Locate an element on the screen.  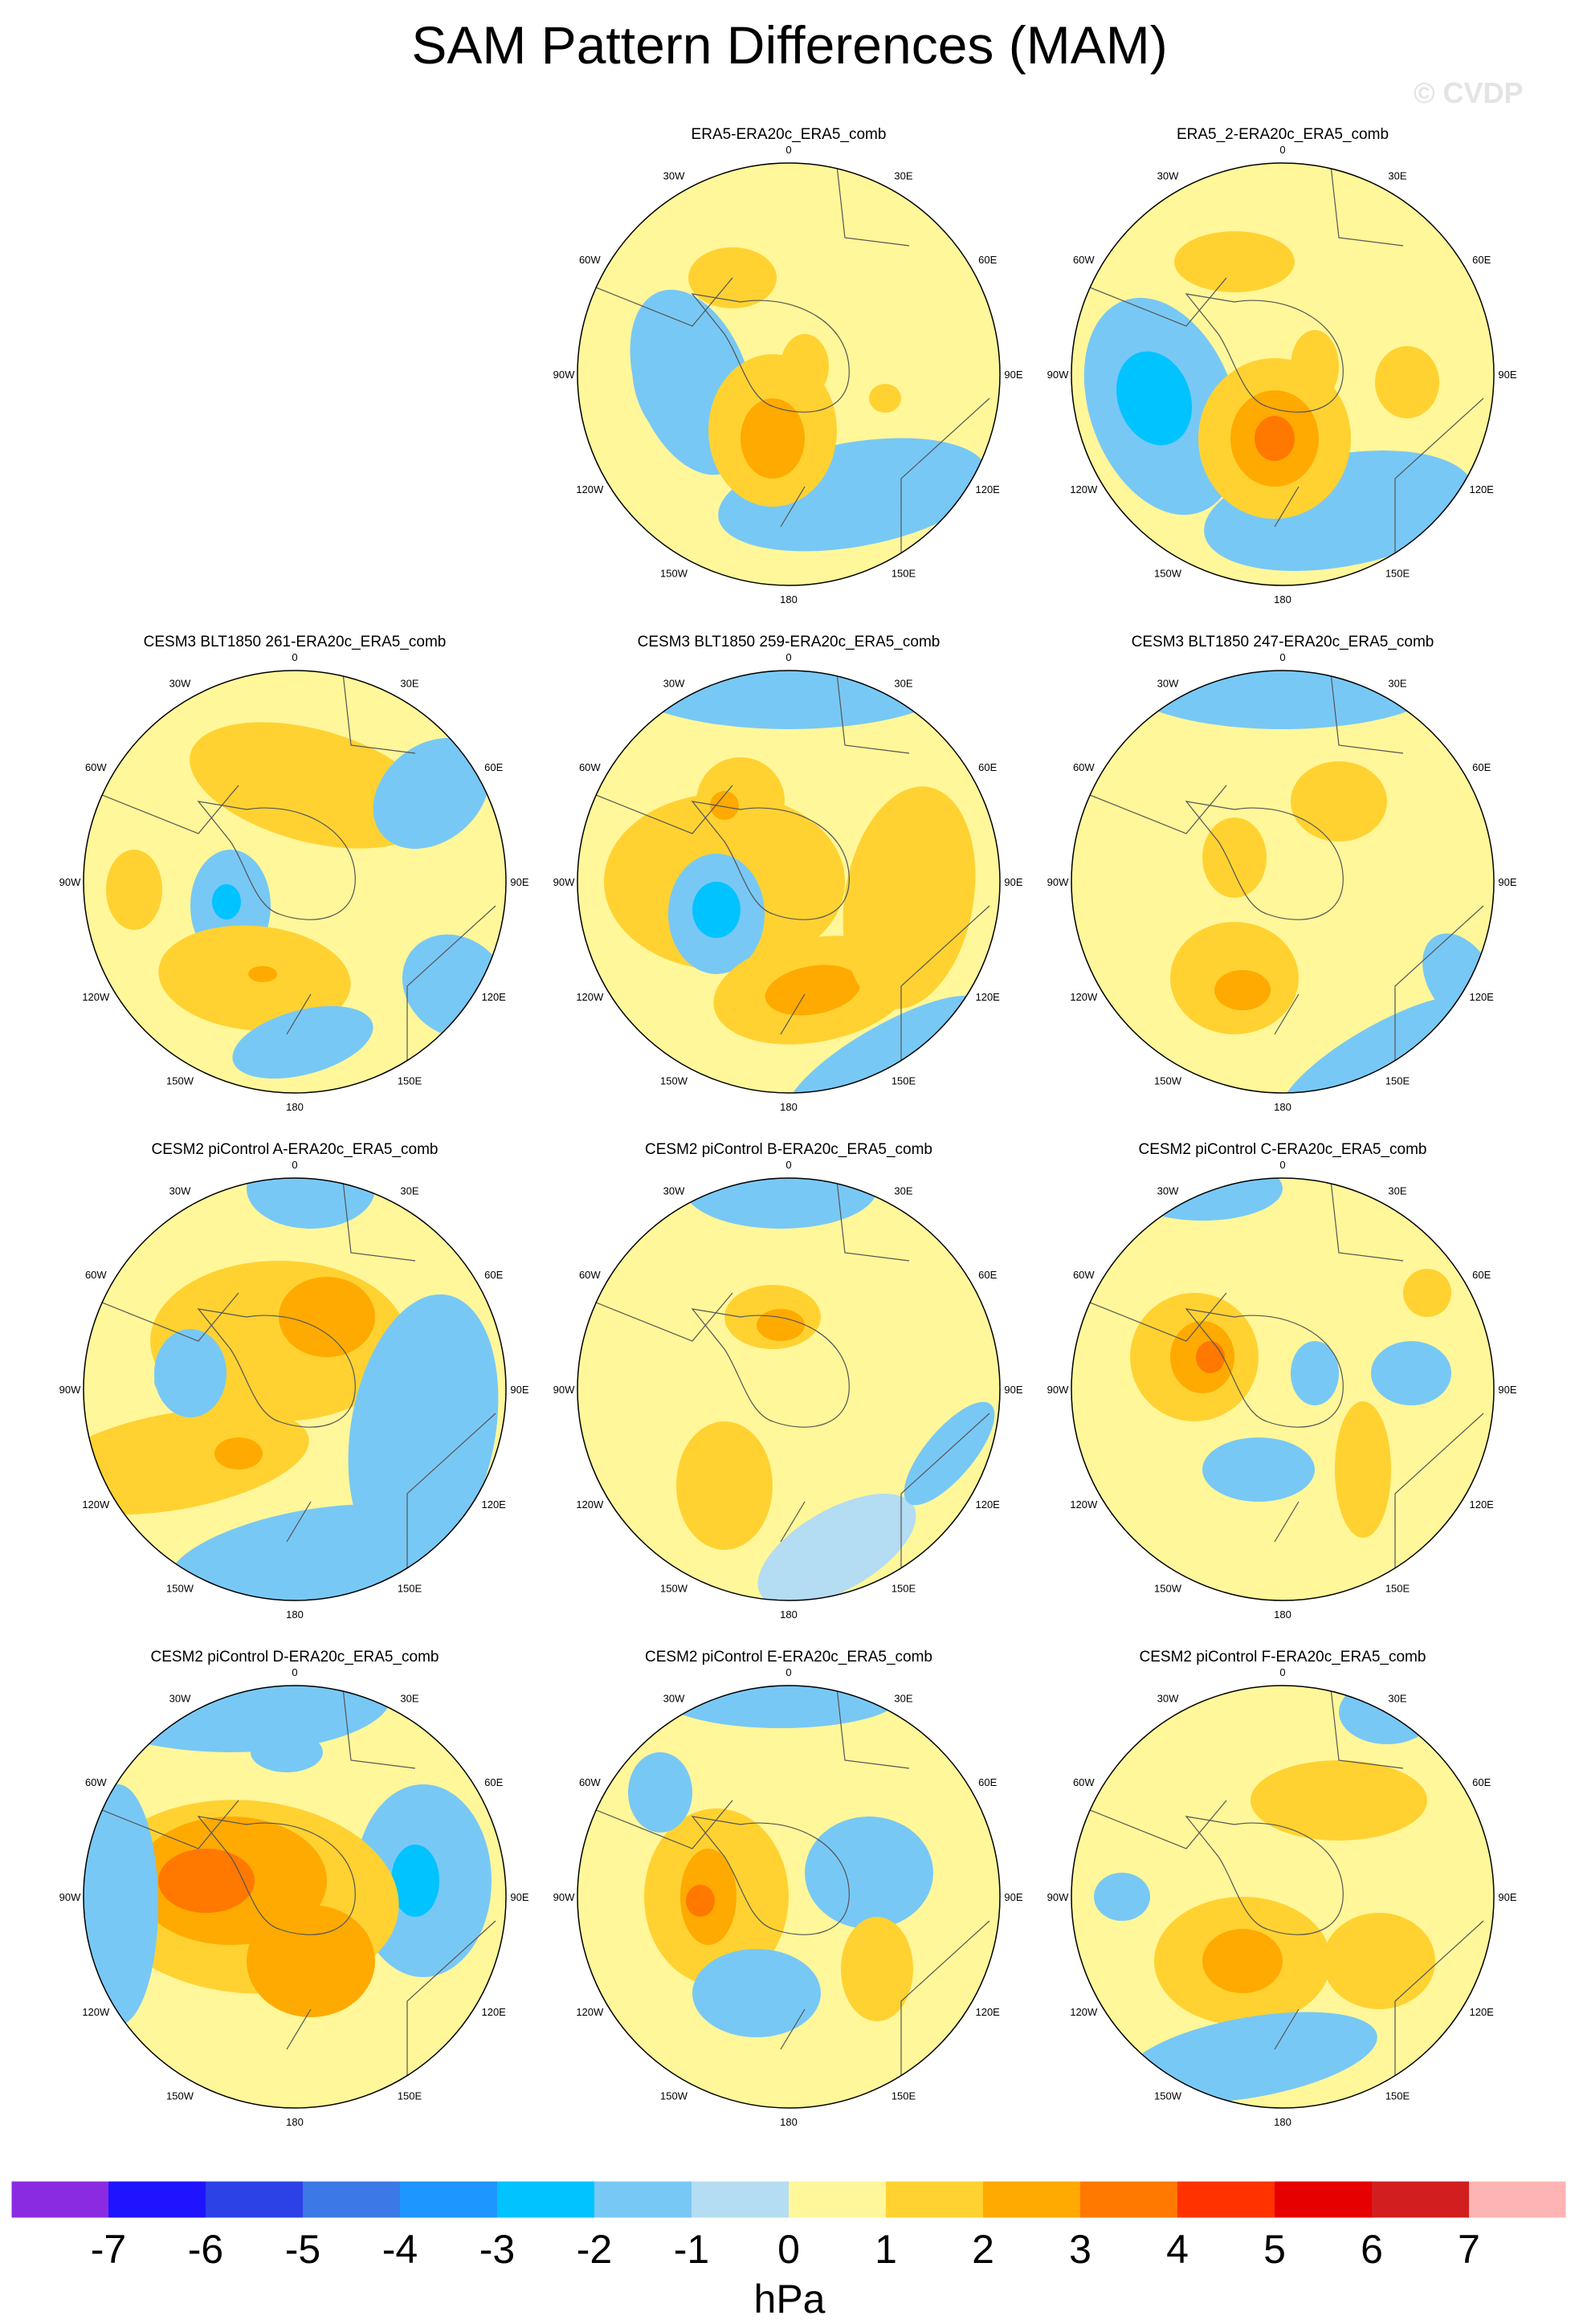
colorbar: -7 -6 -5 -4 -3 -2 -1 0 1 2 3 4 5 6 7 hPa is located at coordinates (788, 2251).